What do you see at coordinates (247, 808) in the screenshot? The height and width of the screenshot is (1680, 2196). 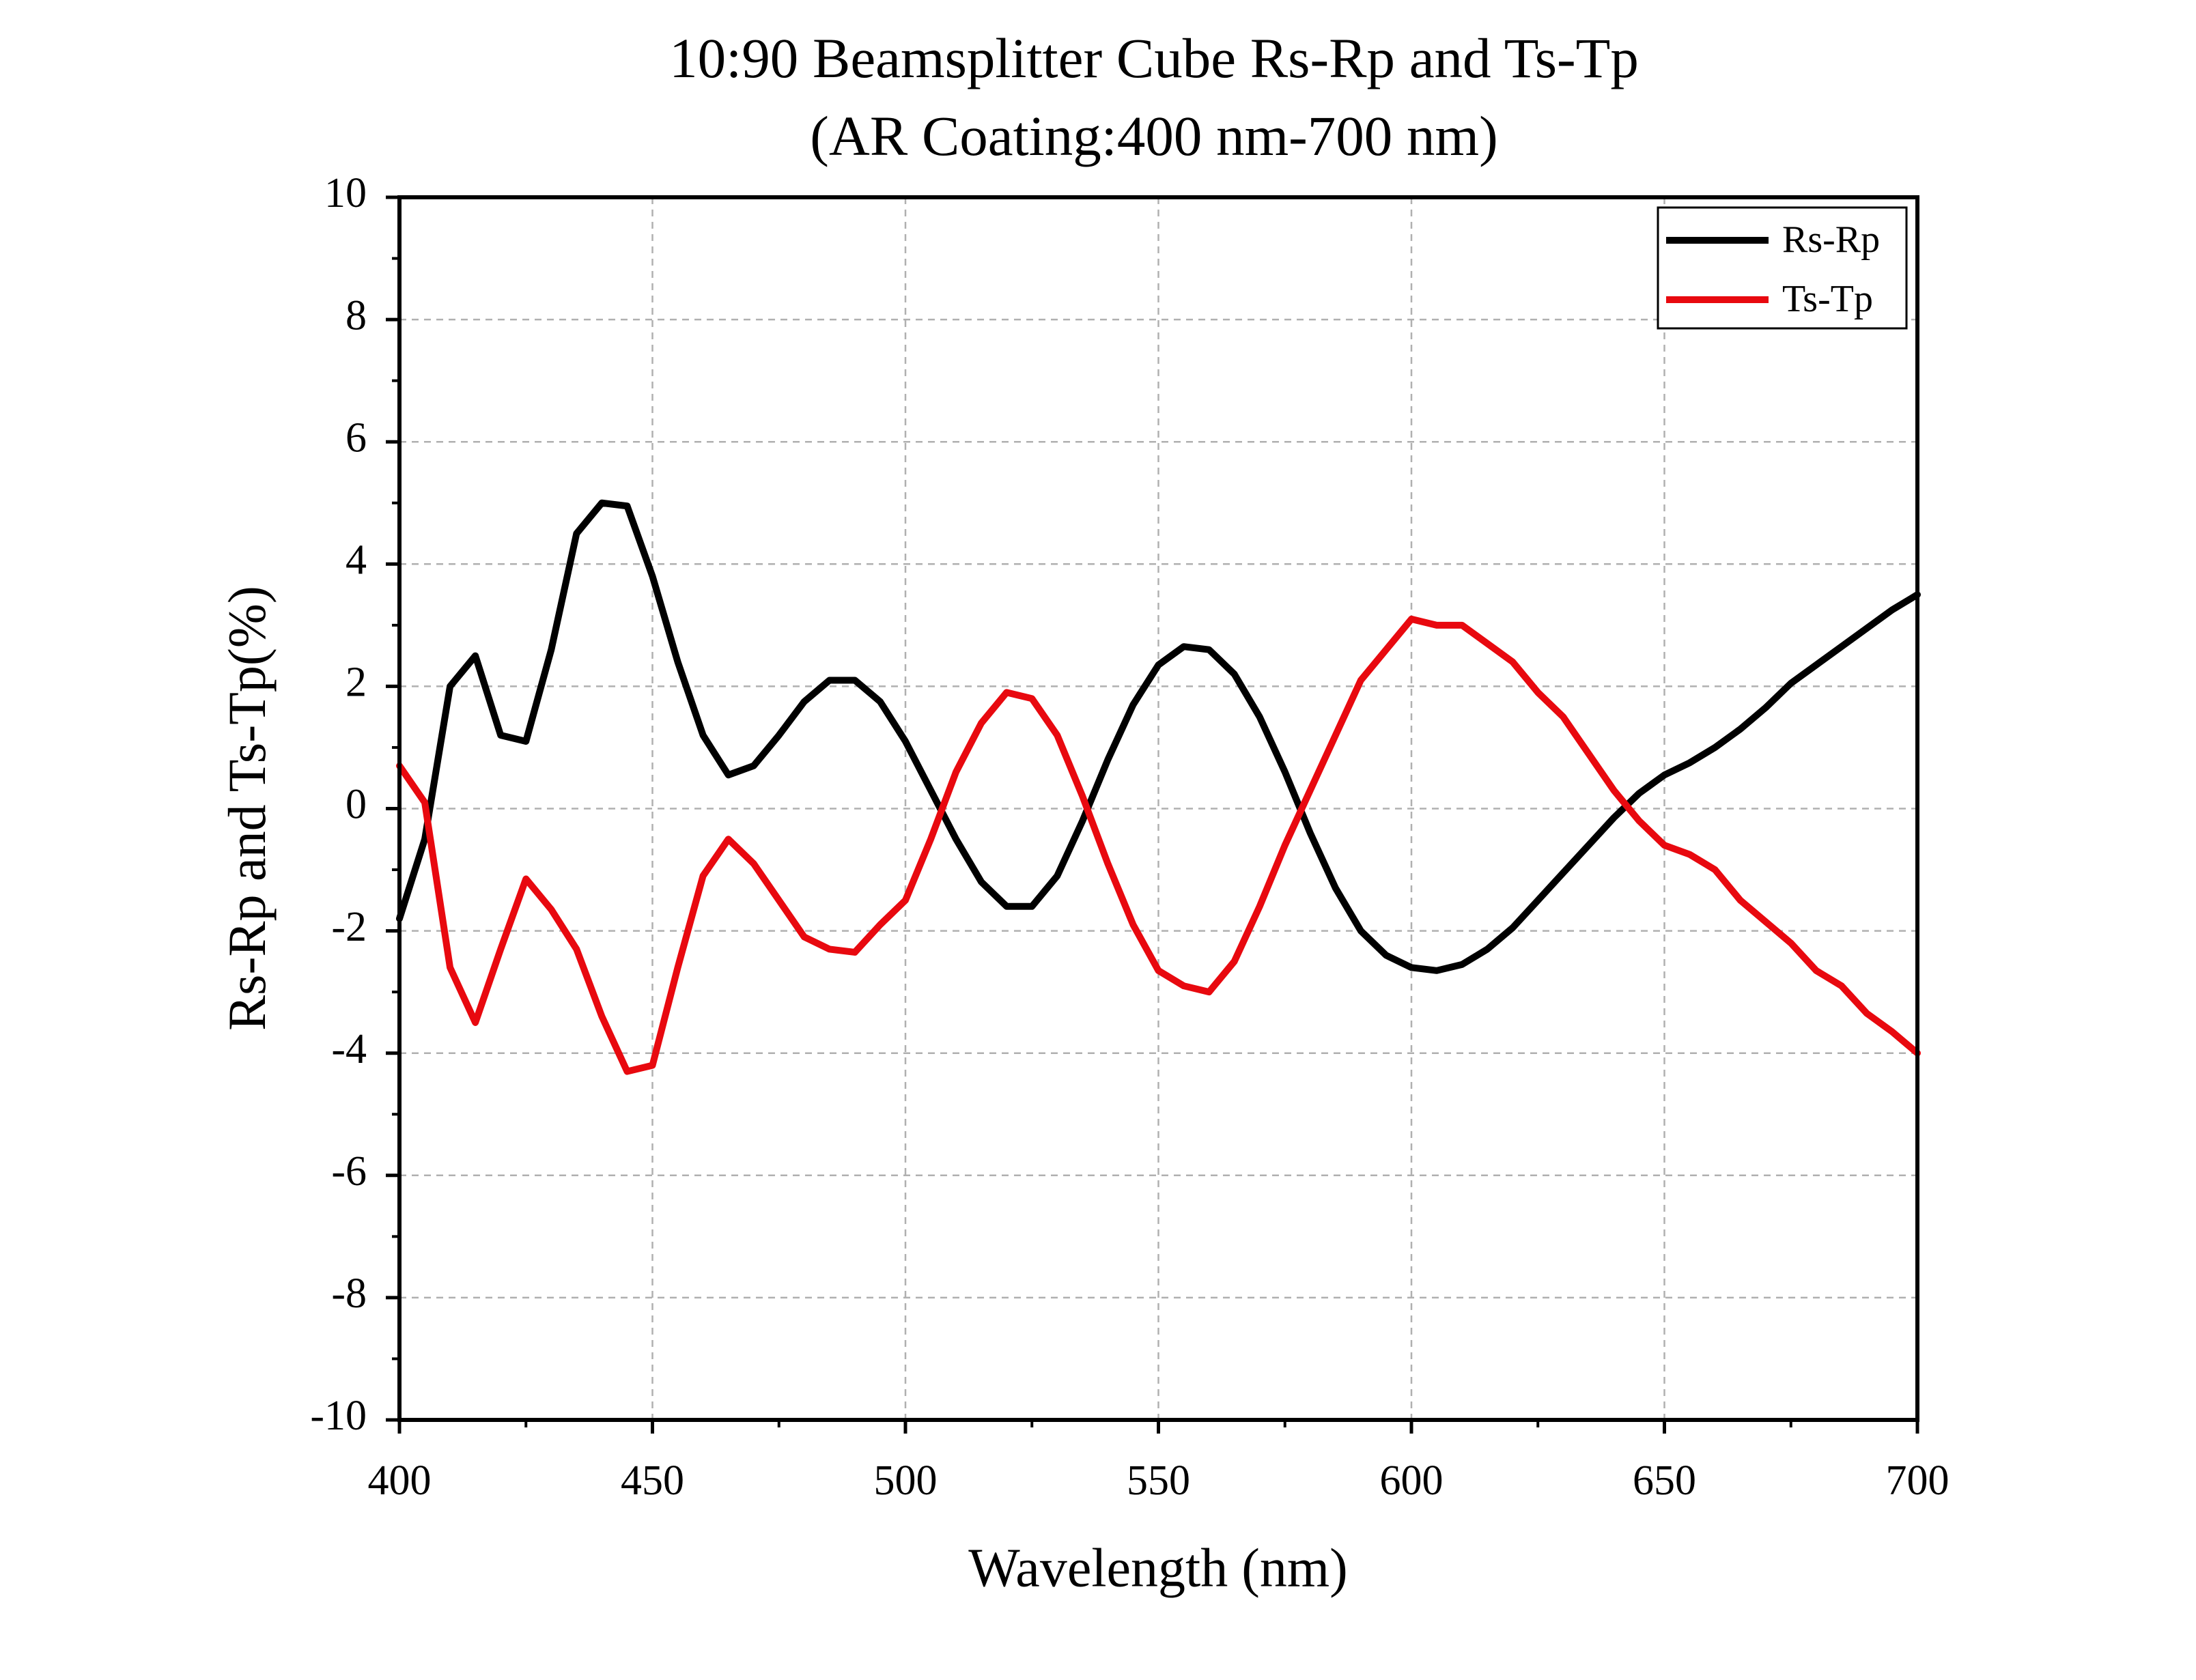 I see `y-axis-label: Rs-Rp and Ts-Tp(%)` at bounding box center [247, 808].